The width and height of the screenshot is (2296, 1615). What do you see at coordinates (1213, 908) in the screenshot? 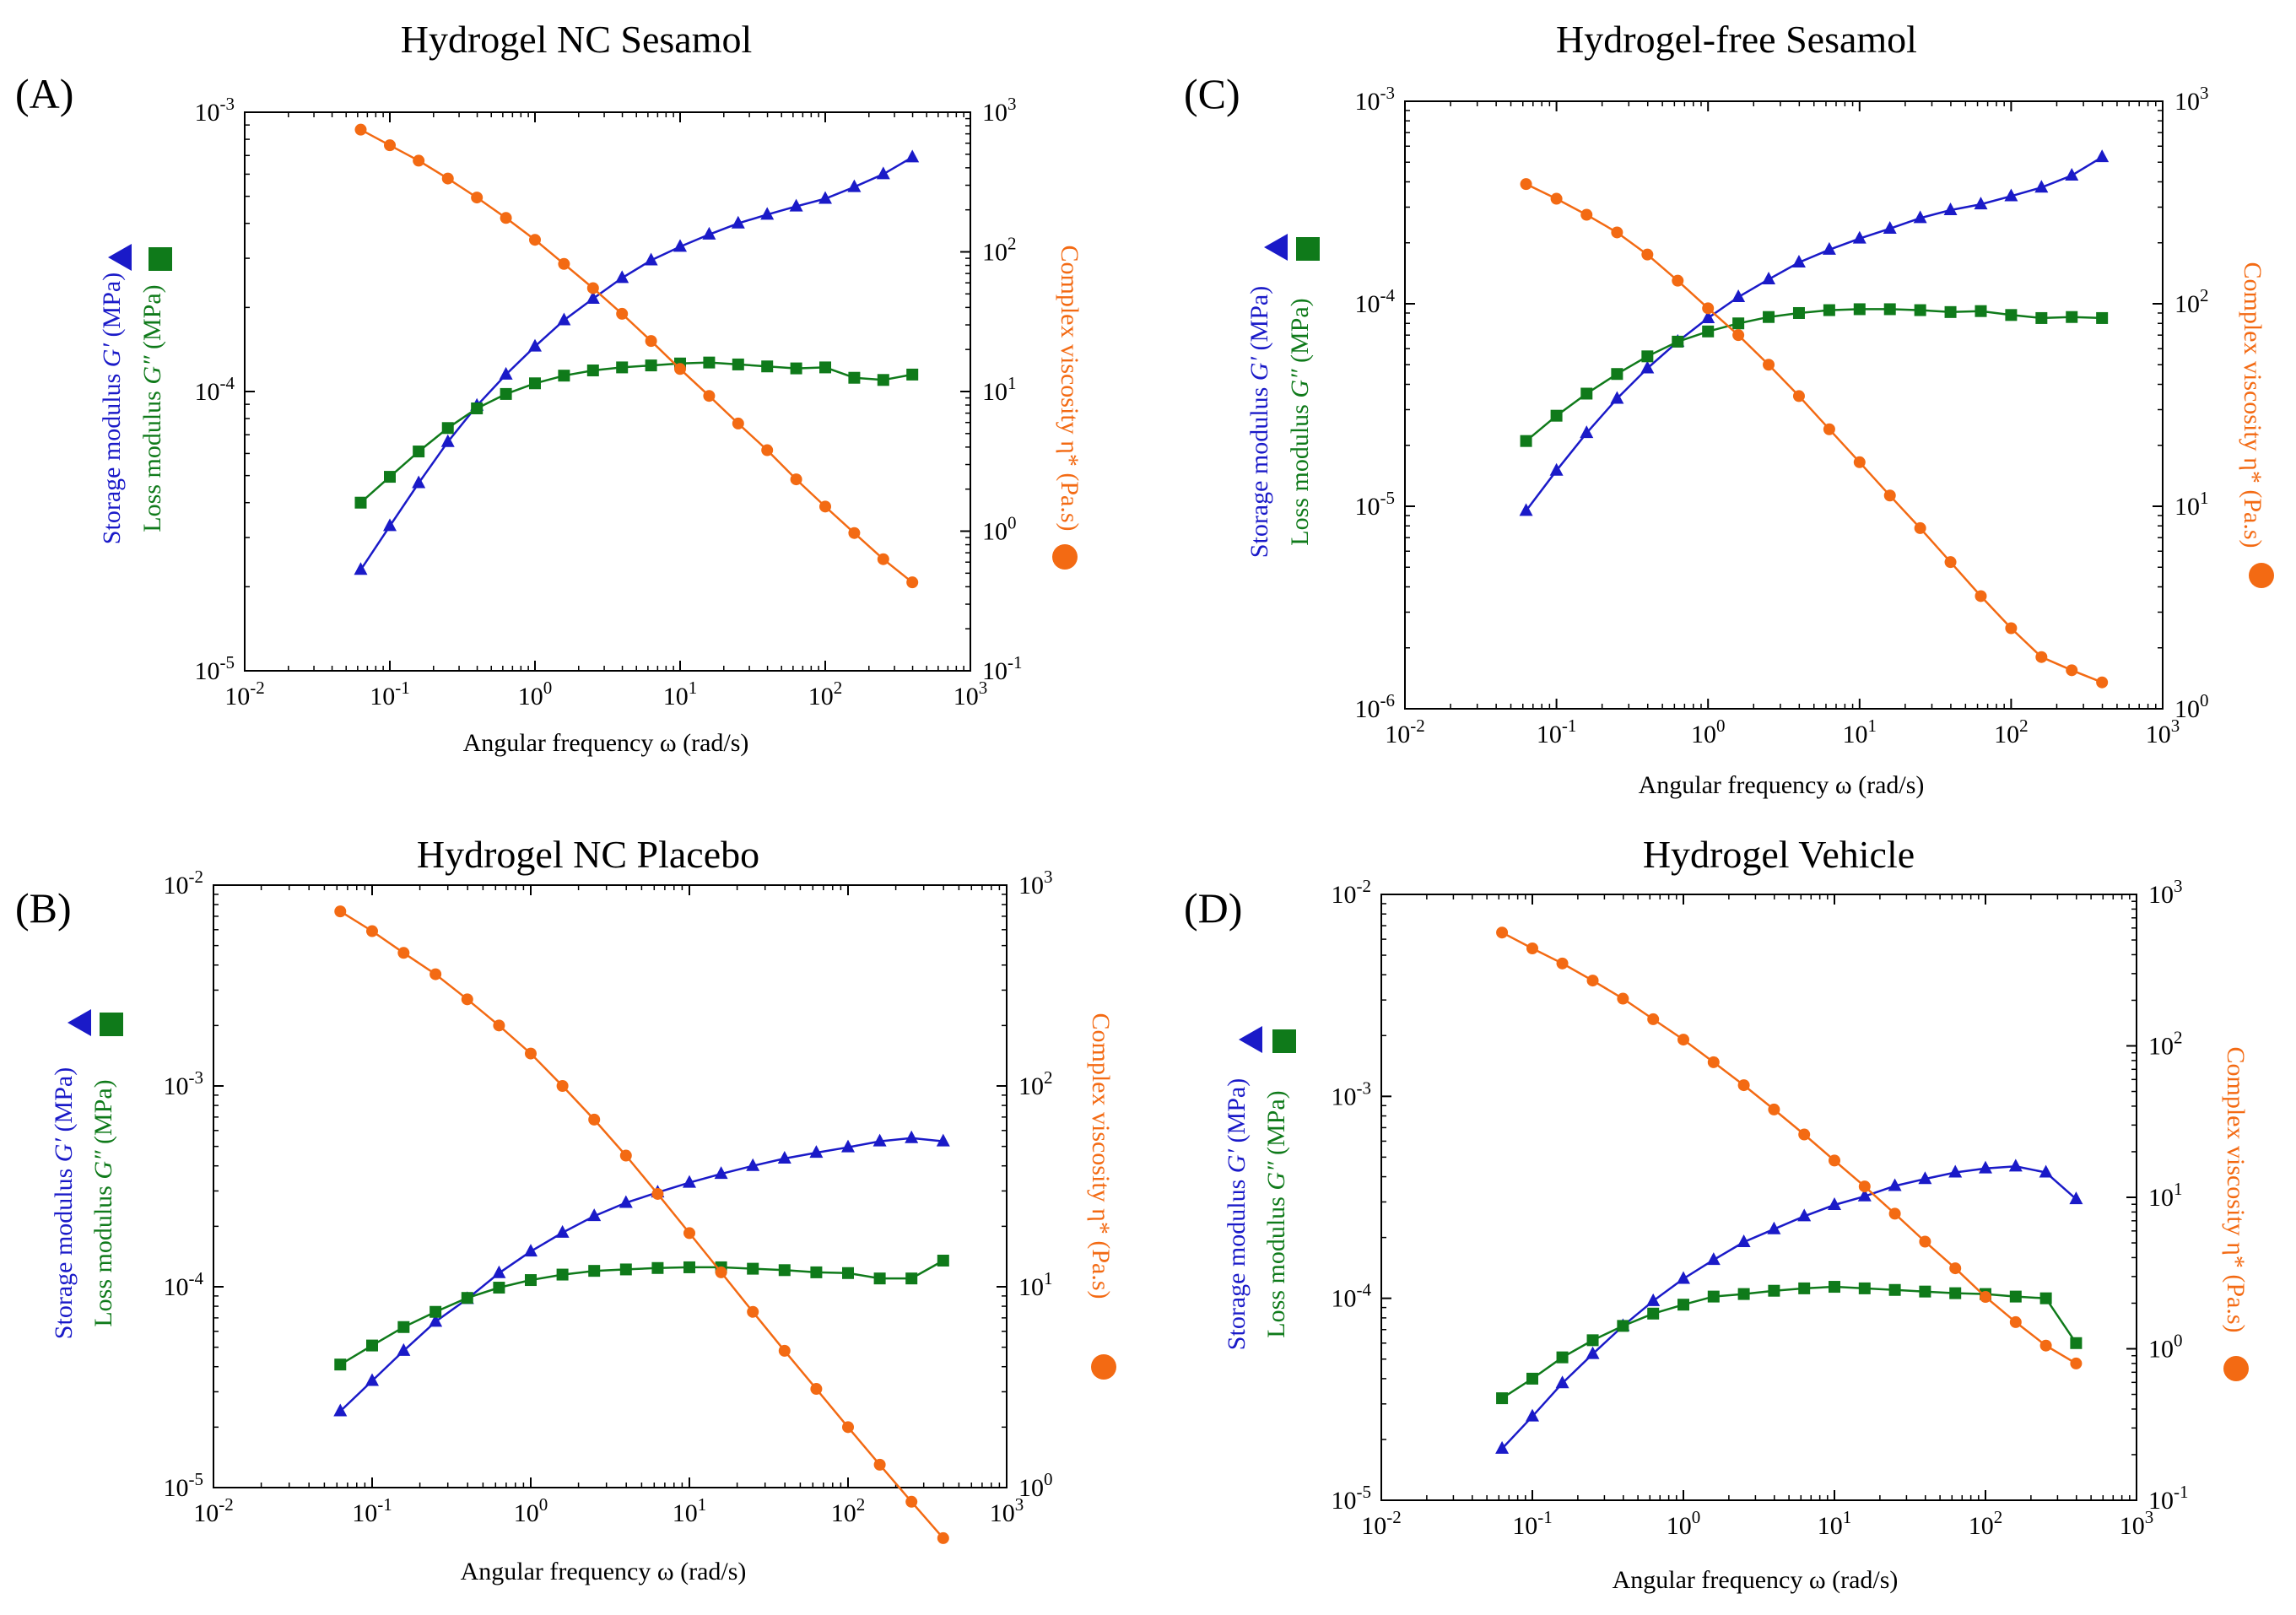
I see `panel-label: (D)` at bounding box center [1213, 908].